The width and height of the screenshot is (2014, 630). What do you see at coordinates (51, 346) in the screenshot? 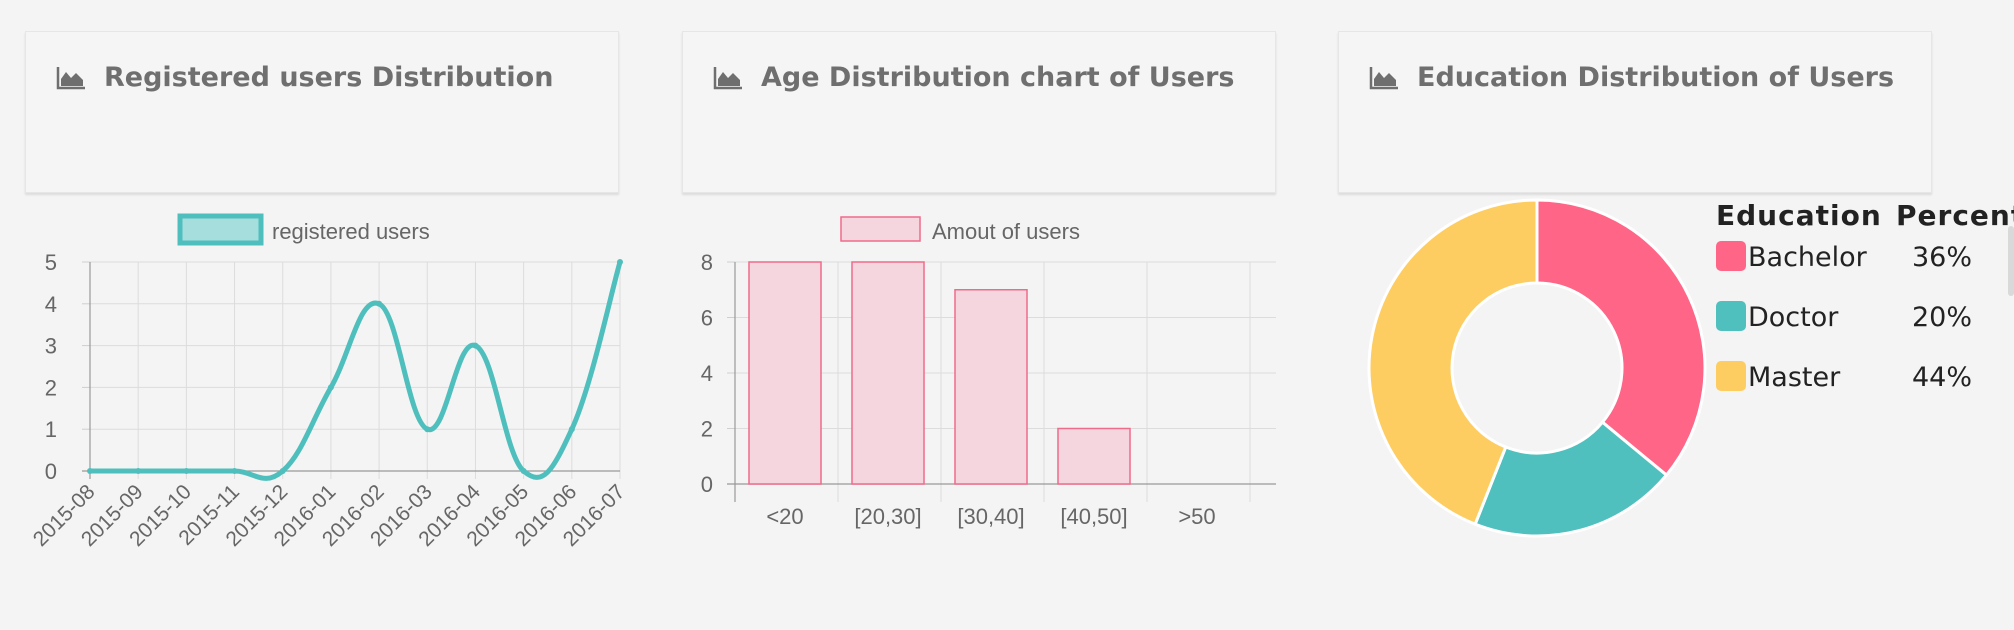
I see `y-tick-label: 3` at bounding box center [51, 346].